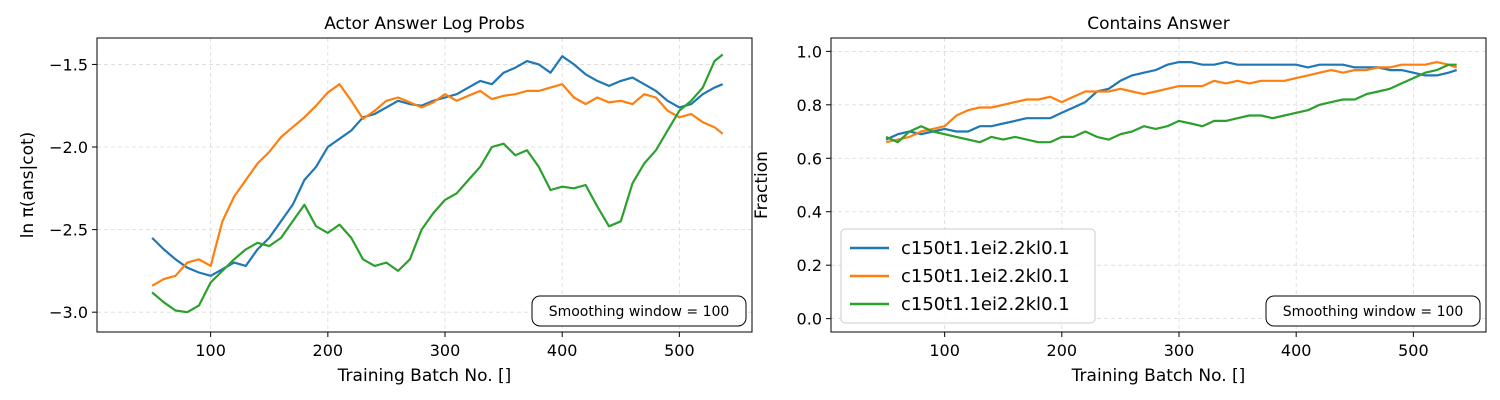  I want to click on y-tick-label: −3.0, so click(68, 312).